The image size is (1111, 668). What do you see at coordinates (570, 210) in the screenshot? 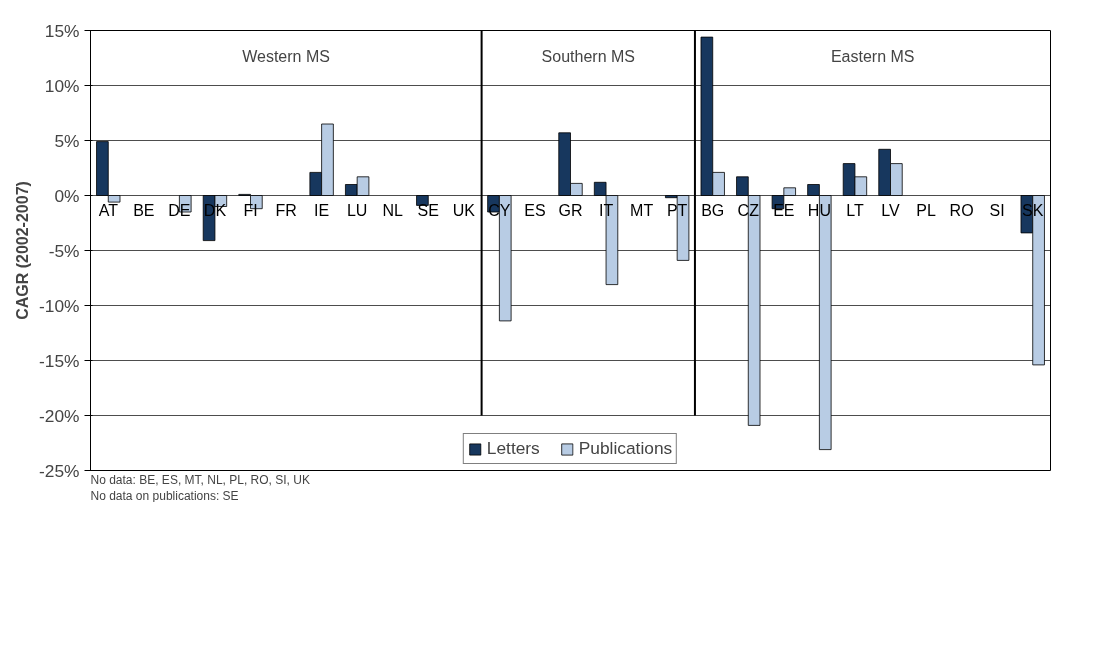
I see `x-tick-label: GR` at bounding box center [570, 210].